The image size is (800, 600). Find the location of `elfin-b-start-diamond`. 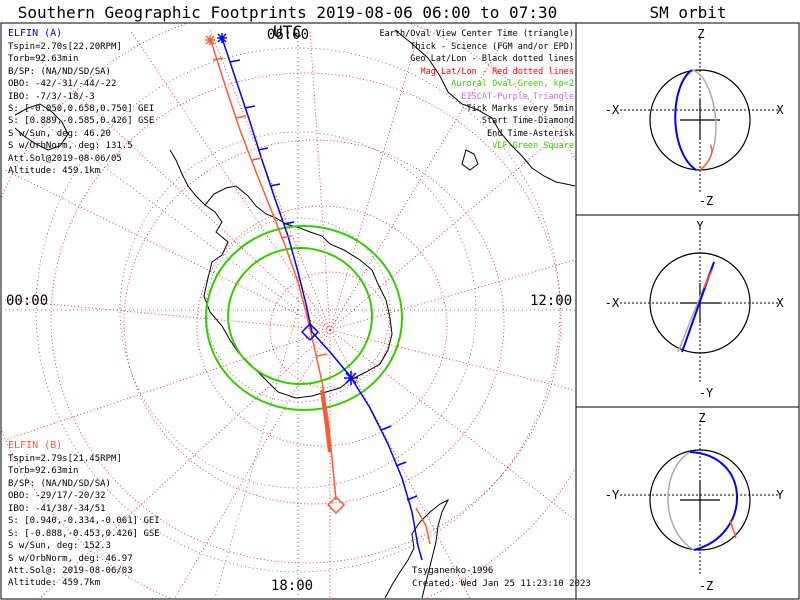

elfin-b-start-diamond is located at coordinates (336, 505).